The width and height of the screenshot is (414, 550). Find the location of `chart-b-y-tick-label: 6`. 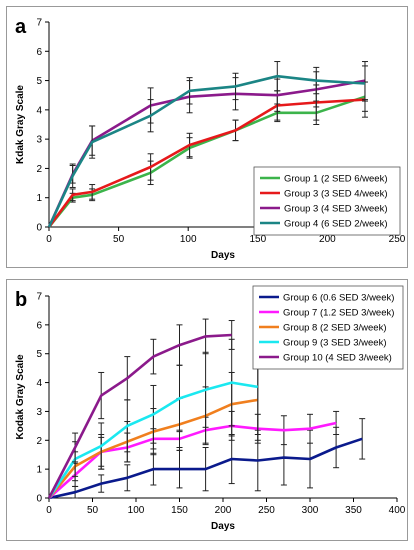

chart-b-y-tick-label: 6 is located at coordinates (39, 325).